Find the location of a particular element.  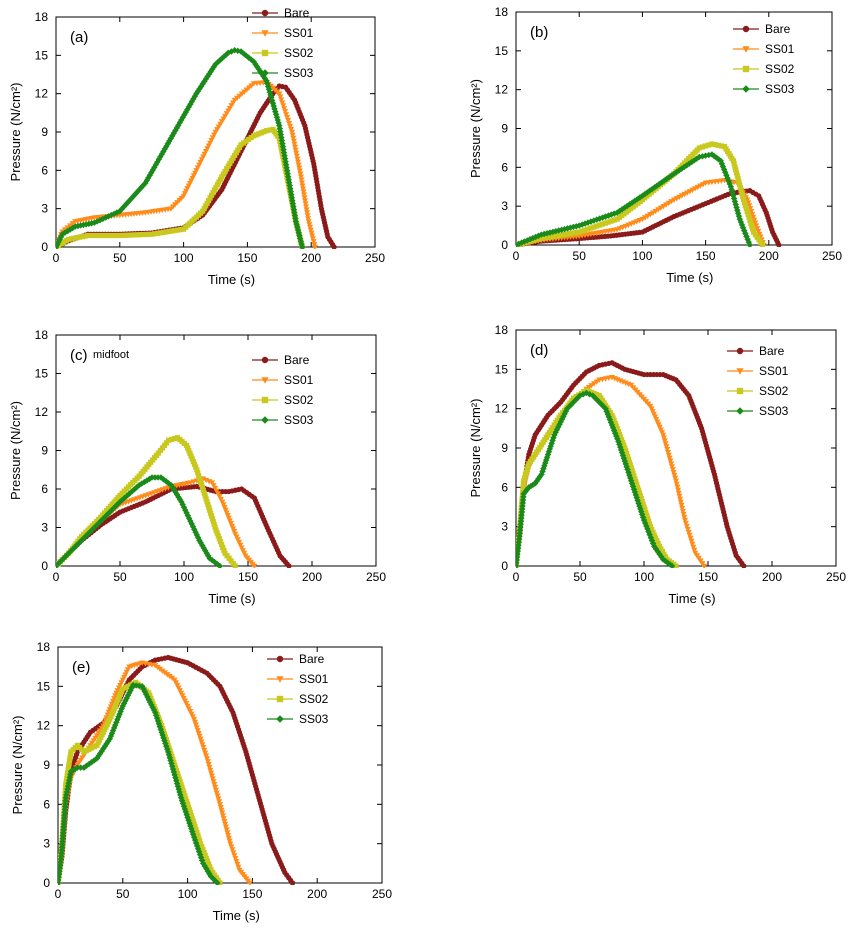

legend-label: Bare is located at coordinates (312, 659).